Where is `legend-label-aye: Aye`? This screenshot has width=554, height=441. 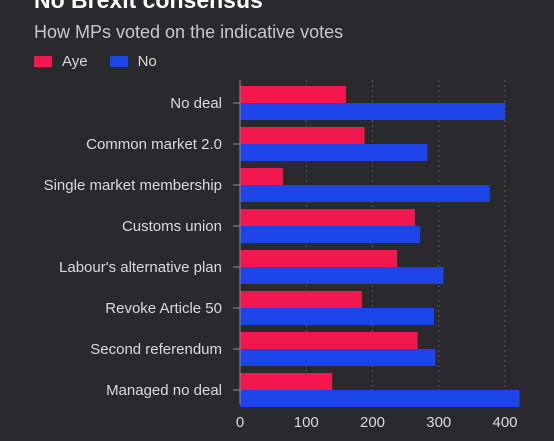
legend-label-aye: Aye is located at coordinates (75, 61).